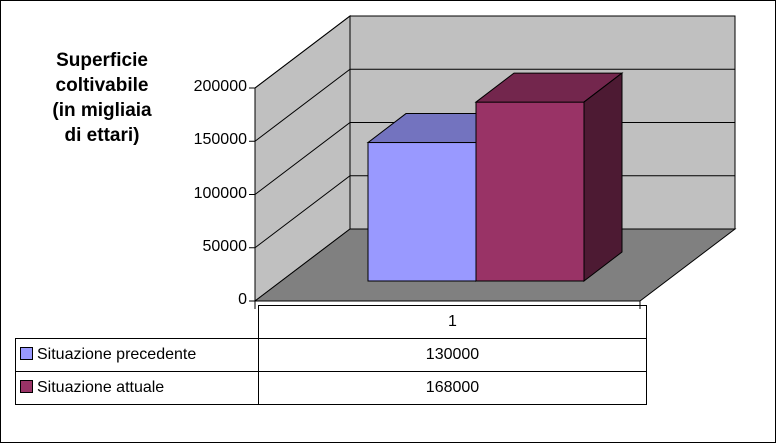  Describe the element at coordinates (225, 246) in the screenshot. I see `y-tick-label: 50000` at that location.